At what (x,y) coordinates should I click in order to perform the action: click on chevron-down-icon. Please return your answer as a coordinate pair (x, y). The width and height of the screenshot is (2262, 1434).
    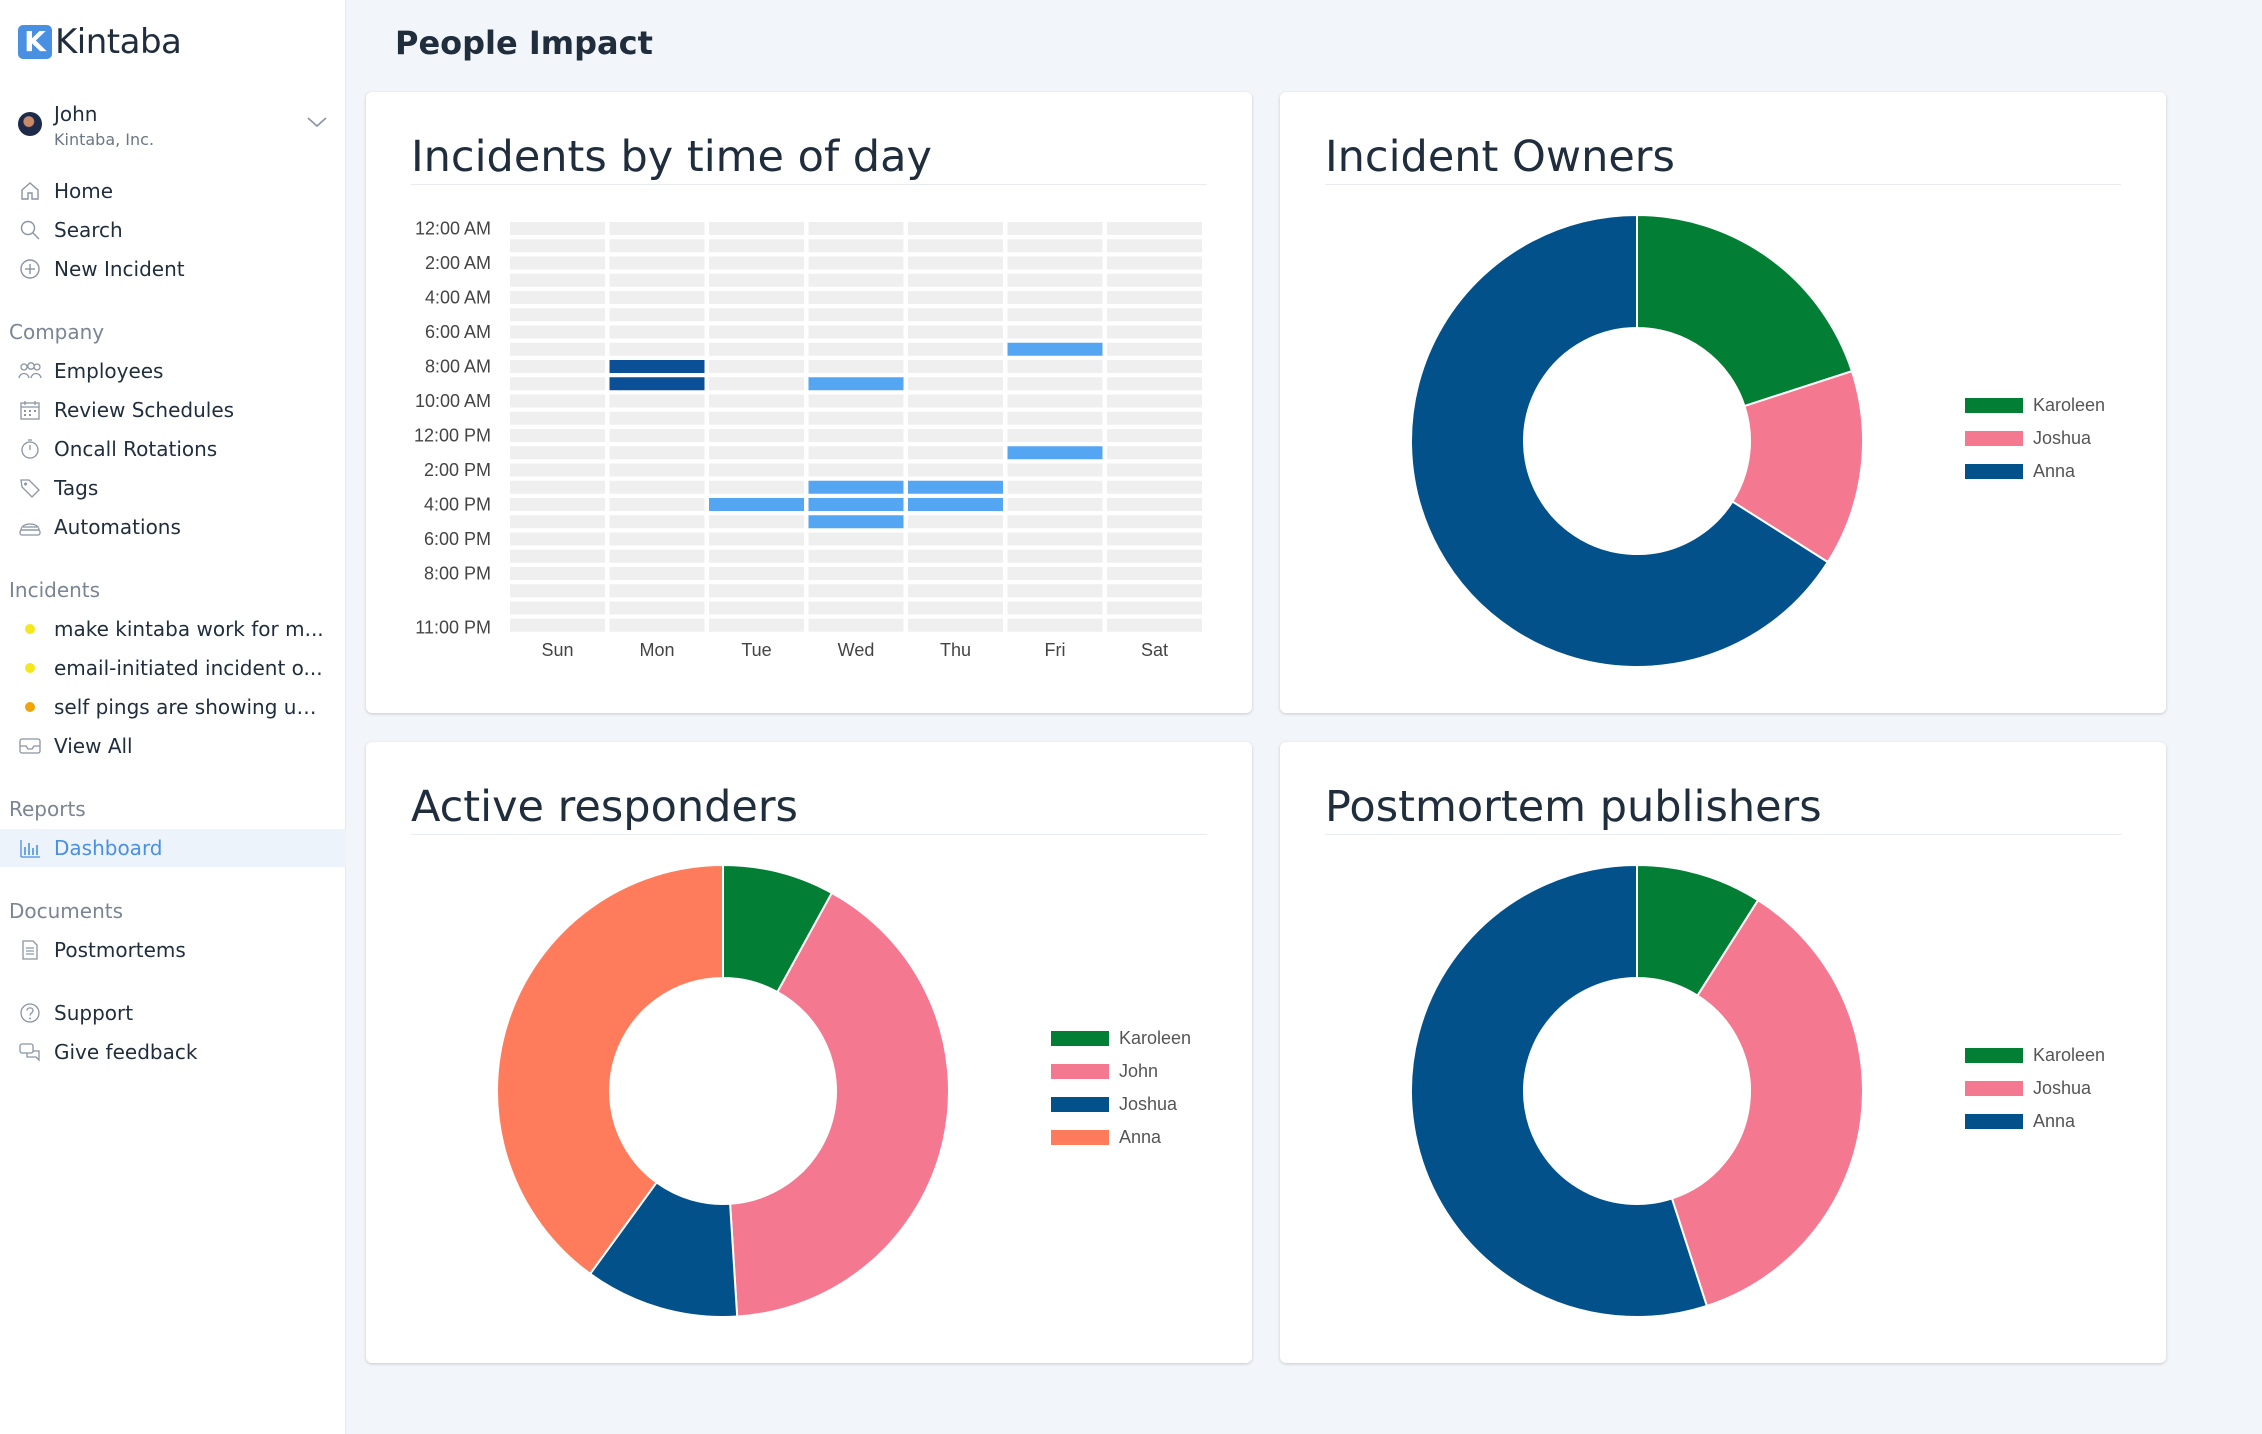
    Looking at the image, I should click on (317, 122).